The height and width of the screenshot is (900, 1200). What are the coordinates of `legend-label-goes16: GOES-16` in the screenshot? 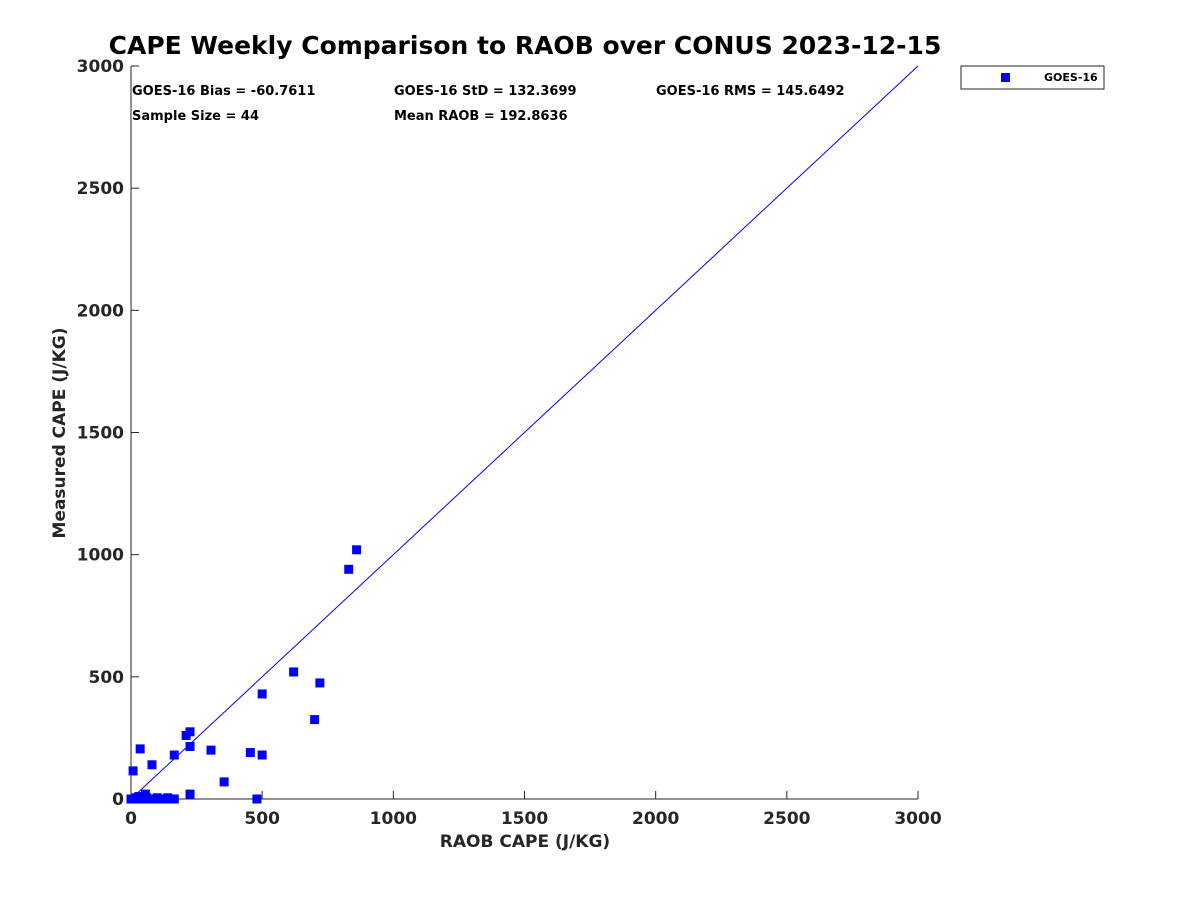 It's located at (1071, 77).